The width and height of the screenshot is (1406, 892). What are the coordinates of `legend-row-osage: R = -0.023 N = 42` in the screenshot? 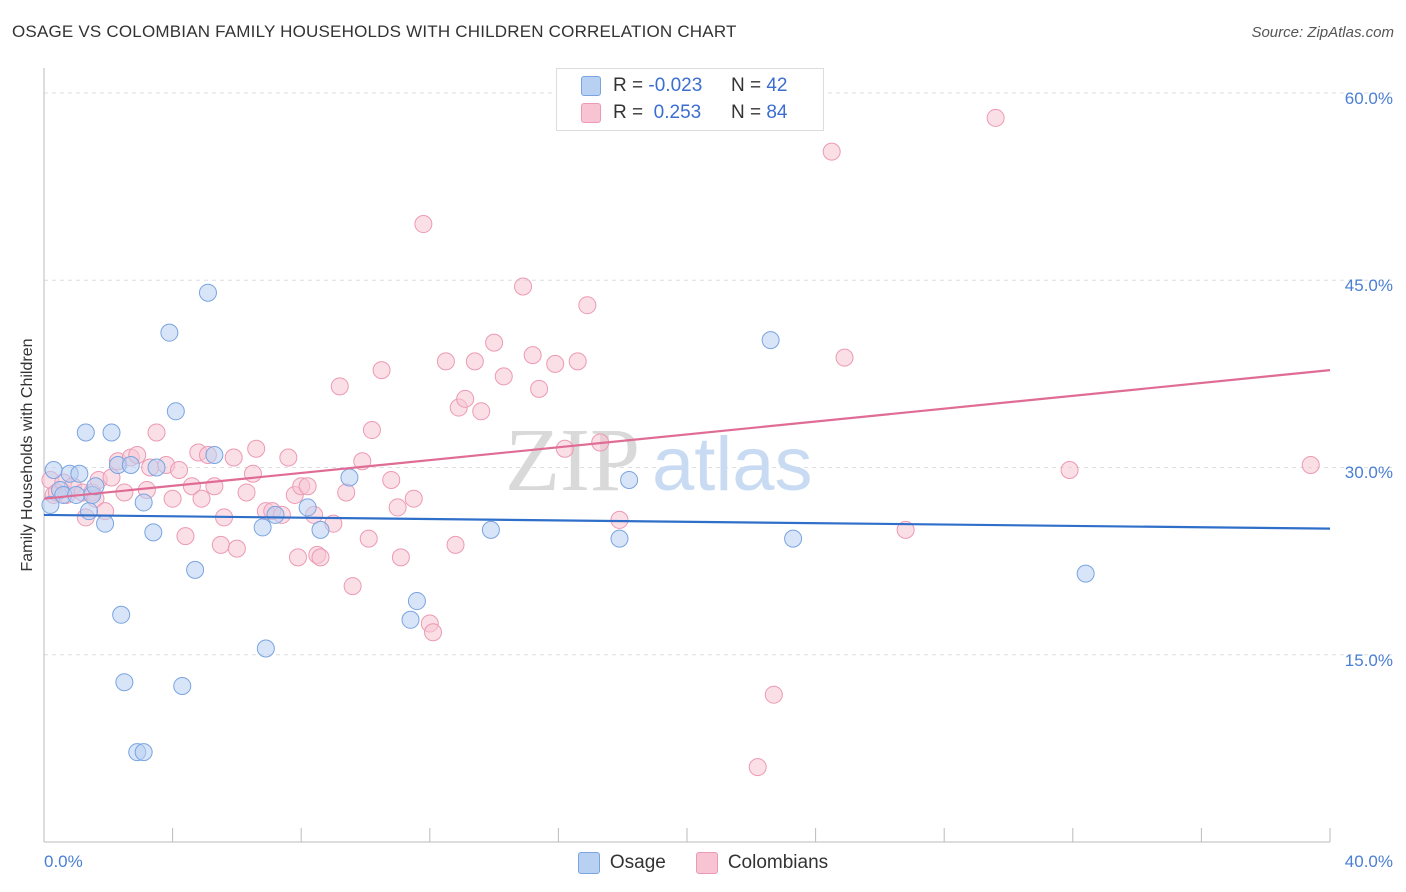 It's located at (684, 86).